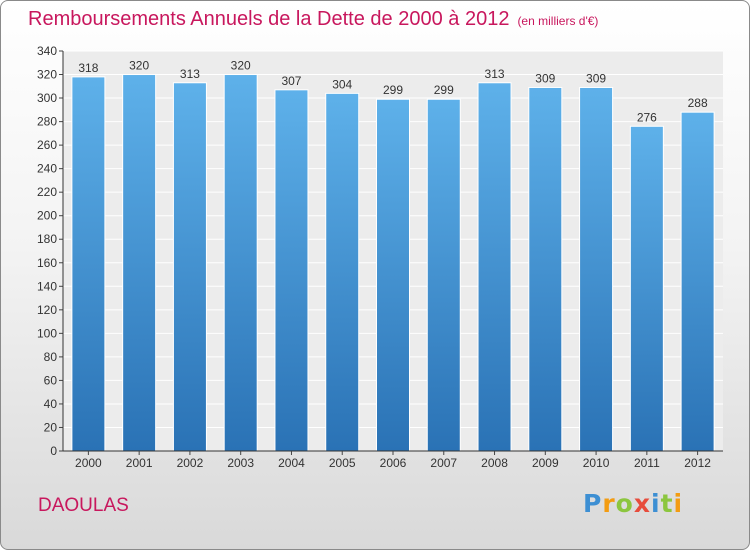 The width and height of the screenshot is (750, 550). I want to click on x-tick-label: 2002, so click(190, 463).